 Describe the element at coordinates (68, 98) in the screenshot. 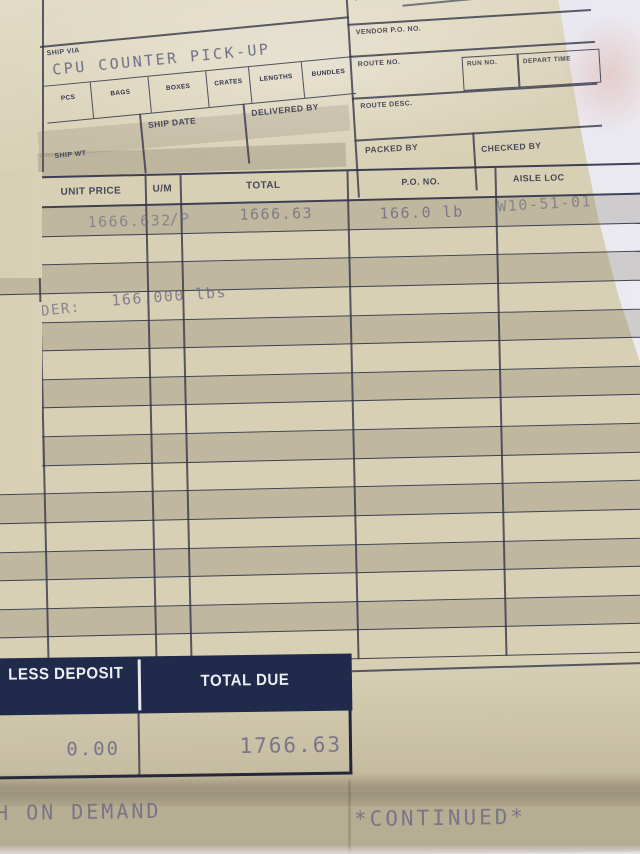

I see `pcs-label: PCS` at that location.